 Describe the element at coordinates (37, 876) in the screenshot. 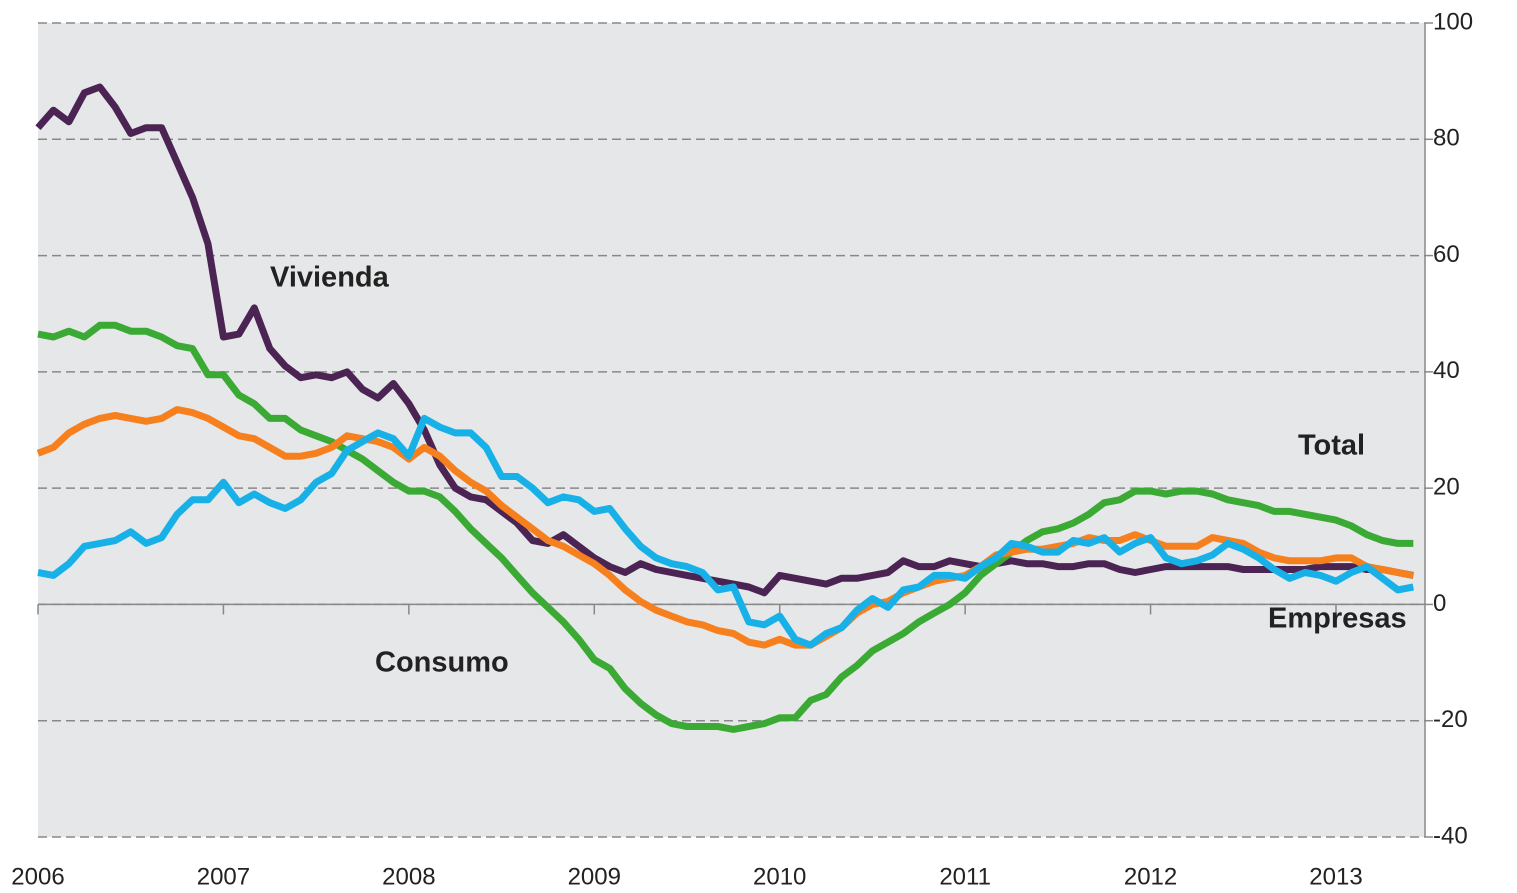

I see `x-tick-label: 2006` at that location.